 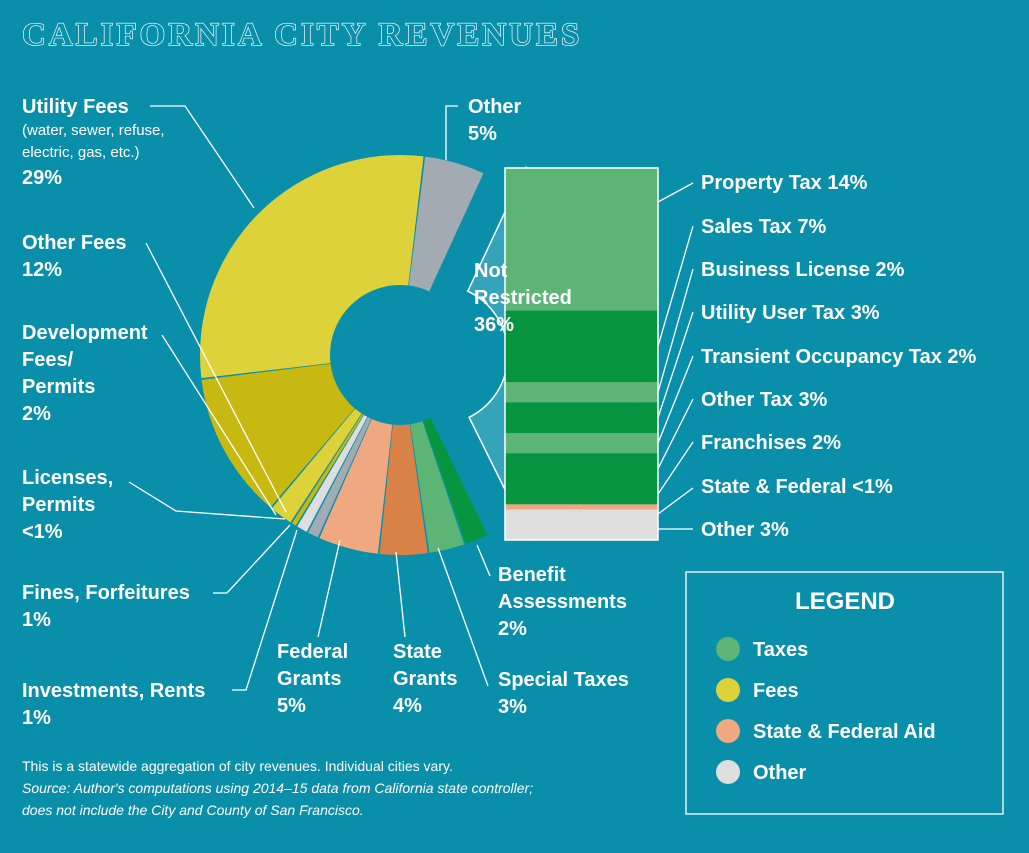 What do you see at coordinates (780, 650) in the screenshot?
I see `legend-label-taxes: Taxes` at bounding box center [780, 650].